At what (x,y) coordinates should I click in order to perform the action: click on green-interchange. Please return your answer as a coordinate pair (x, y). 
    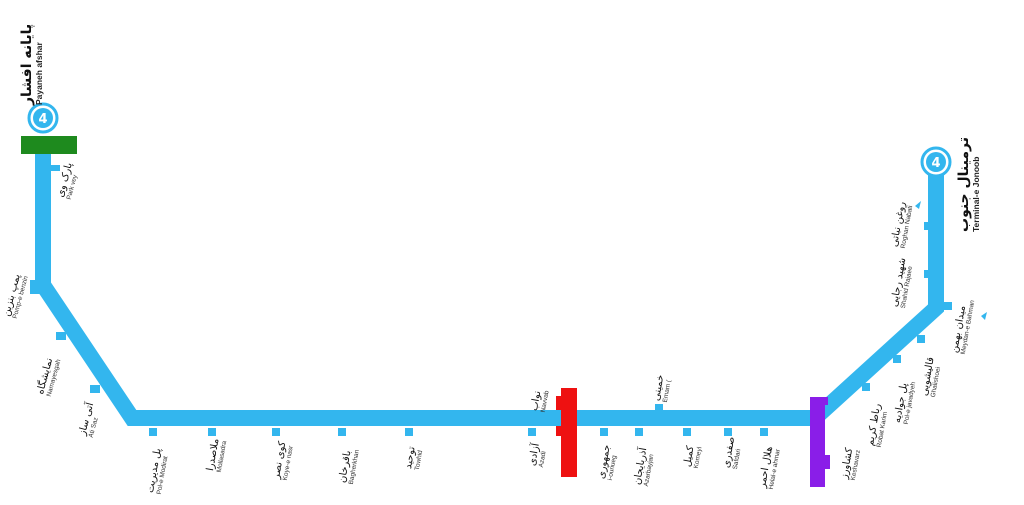
    Looking at the image, I should click on (49, 145).